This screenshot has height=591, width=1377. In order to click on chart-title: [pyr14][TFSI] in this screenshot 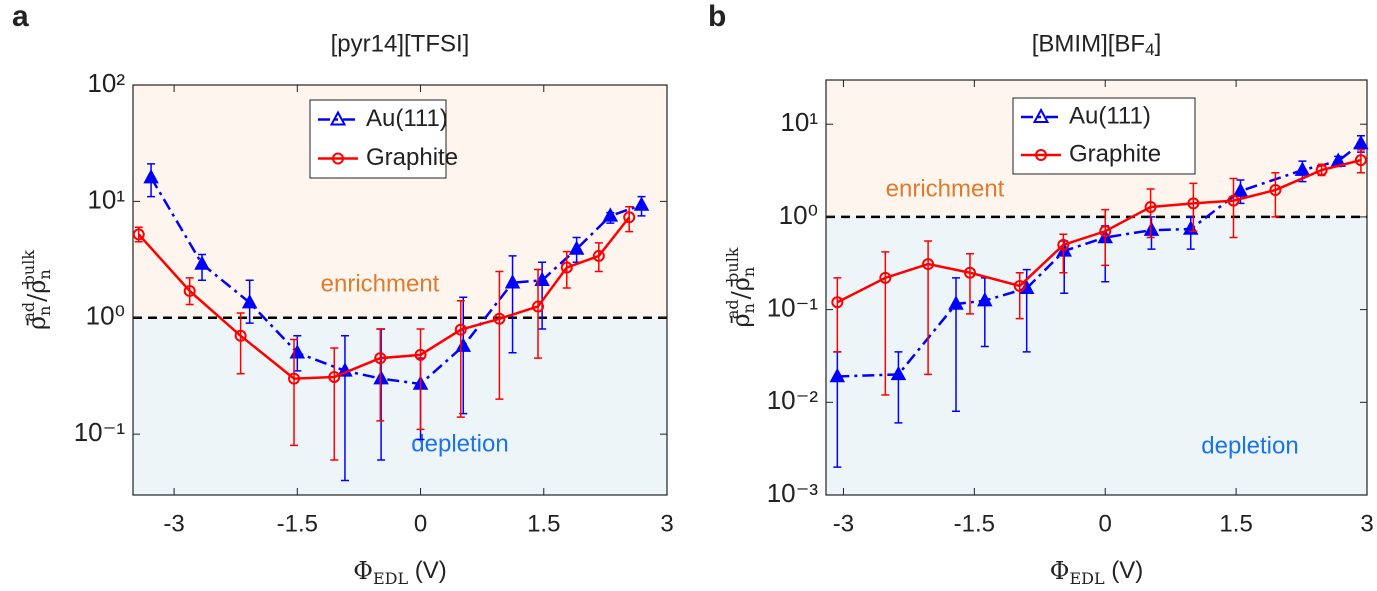, I will do `click(400, 43)`.